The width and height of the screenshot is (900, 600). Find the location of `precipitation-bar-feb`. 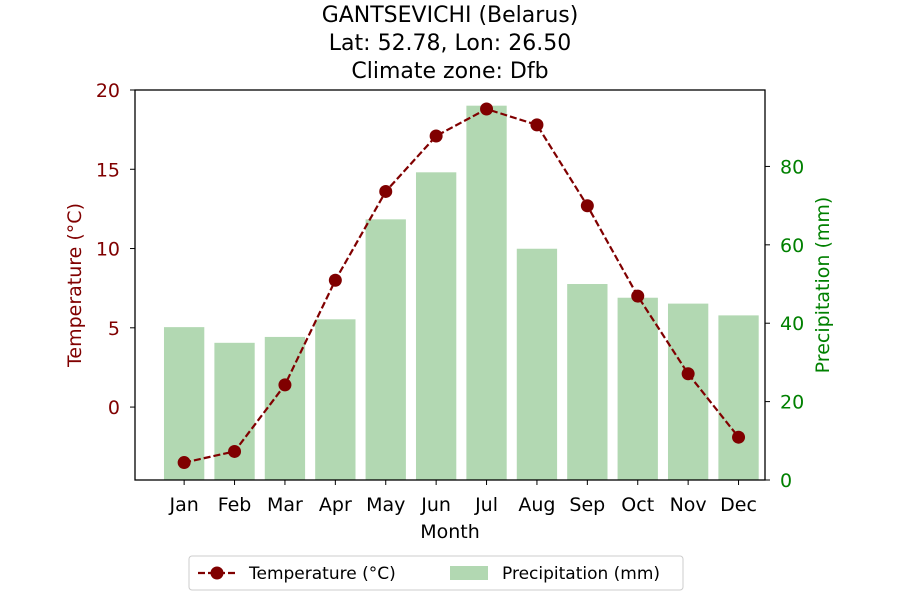

precipitation-bar-feb is located at coordinates (234, 411).